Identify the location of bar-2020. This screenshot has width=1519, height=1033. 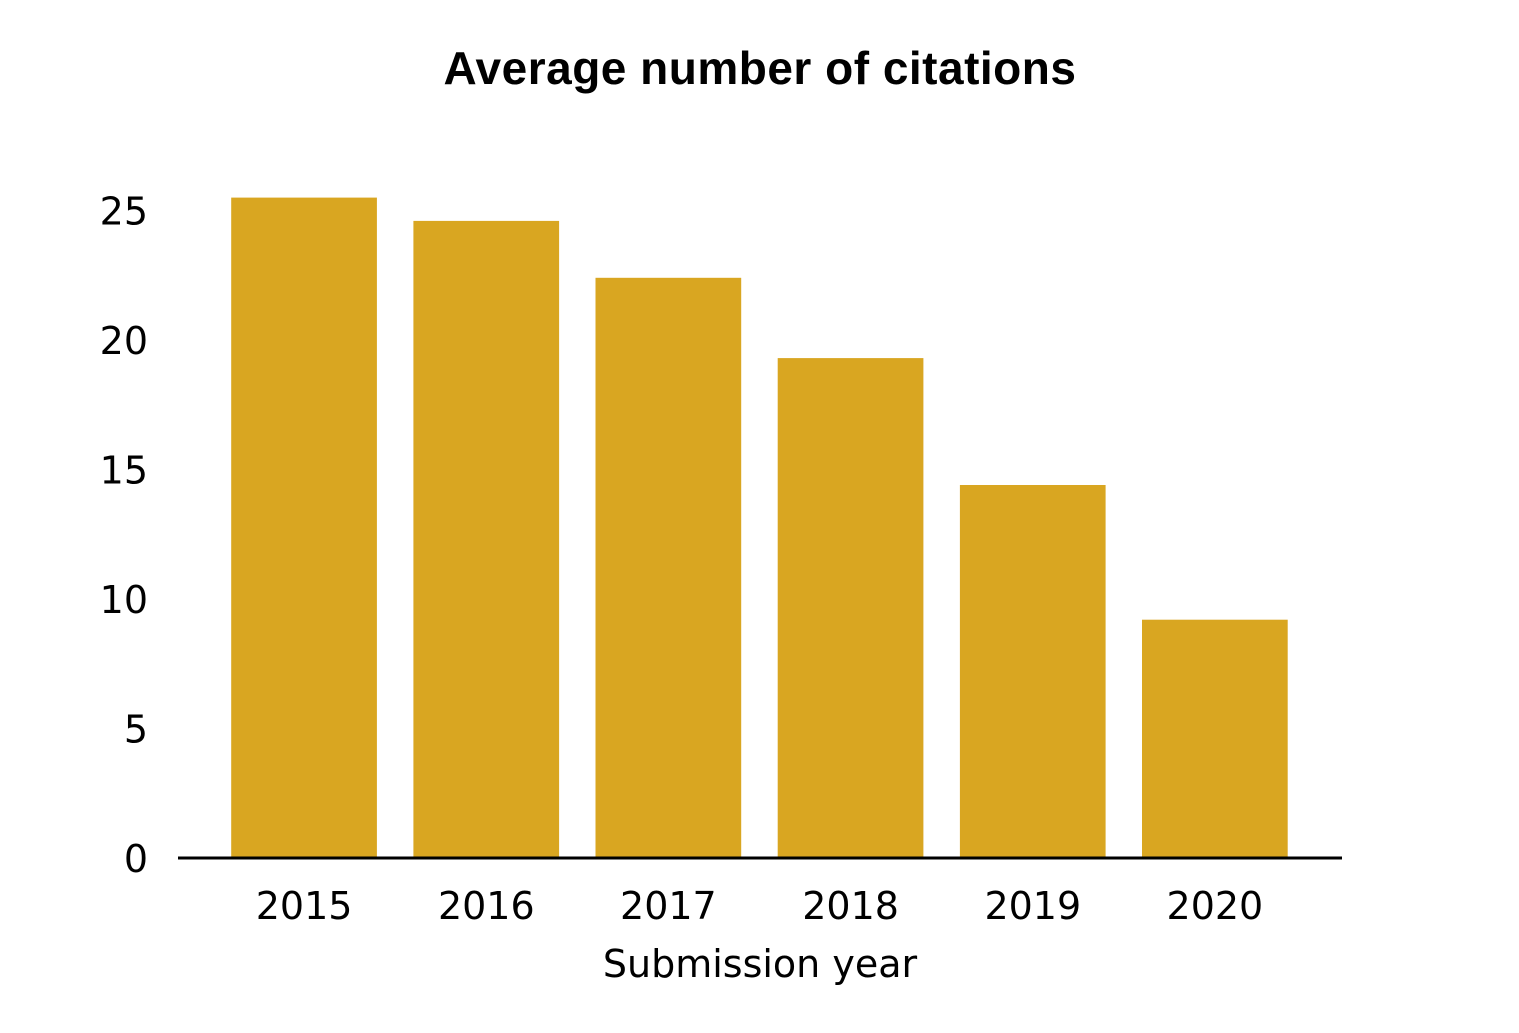
(1215, 738).